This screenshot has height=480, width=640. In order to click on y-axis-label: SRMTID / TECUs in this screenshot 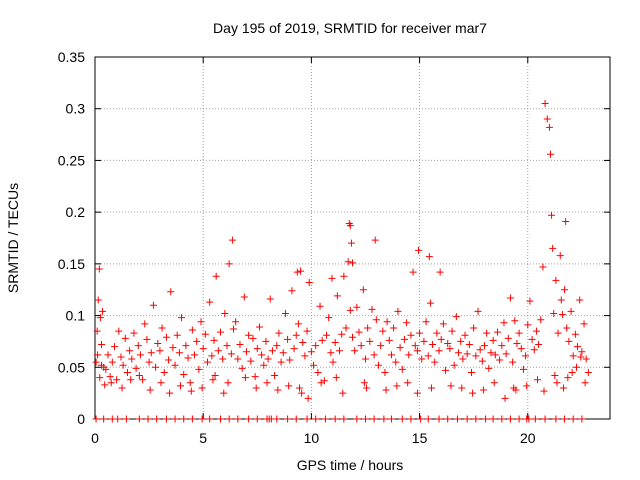, I will do `click(13, 238)`.